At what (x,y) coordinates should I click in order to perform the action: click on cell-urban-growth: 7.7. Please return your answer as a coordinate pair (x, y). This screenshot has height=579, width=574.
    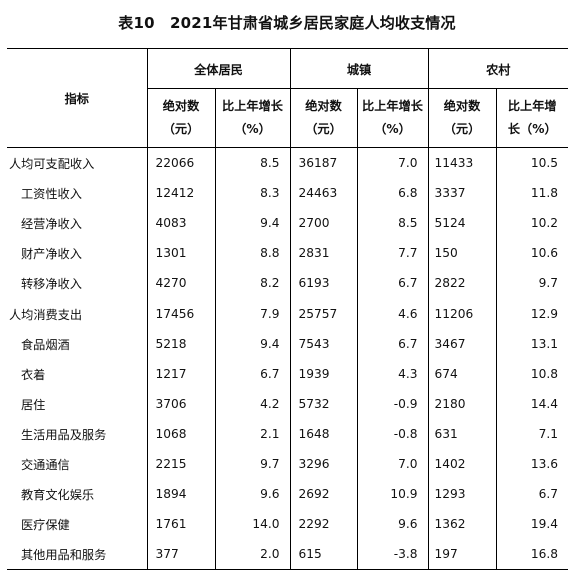
    Looking at the image, I should click on (392, 253).